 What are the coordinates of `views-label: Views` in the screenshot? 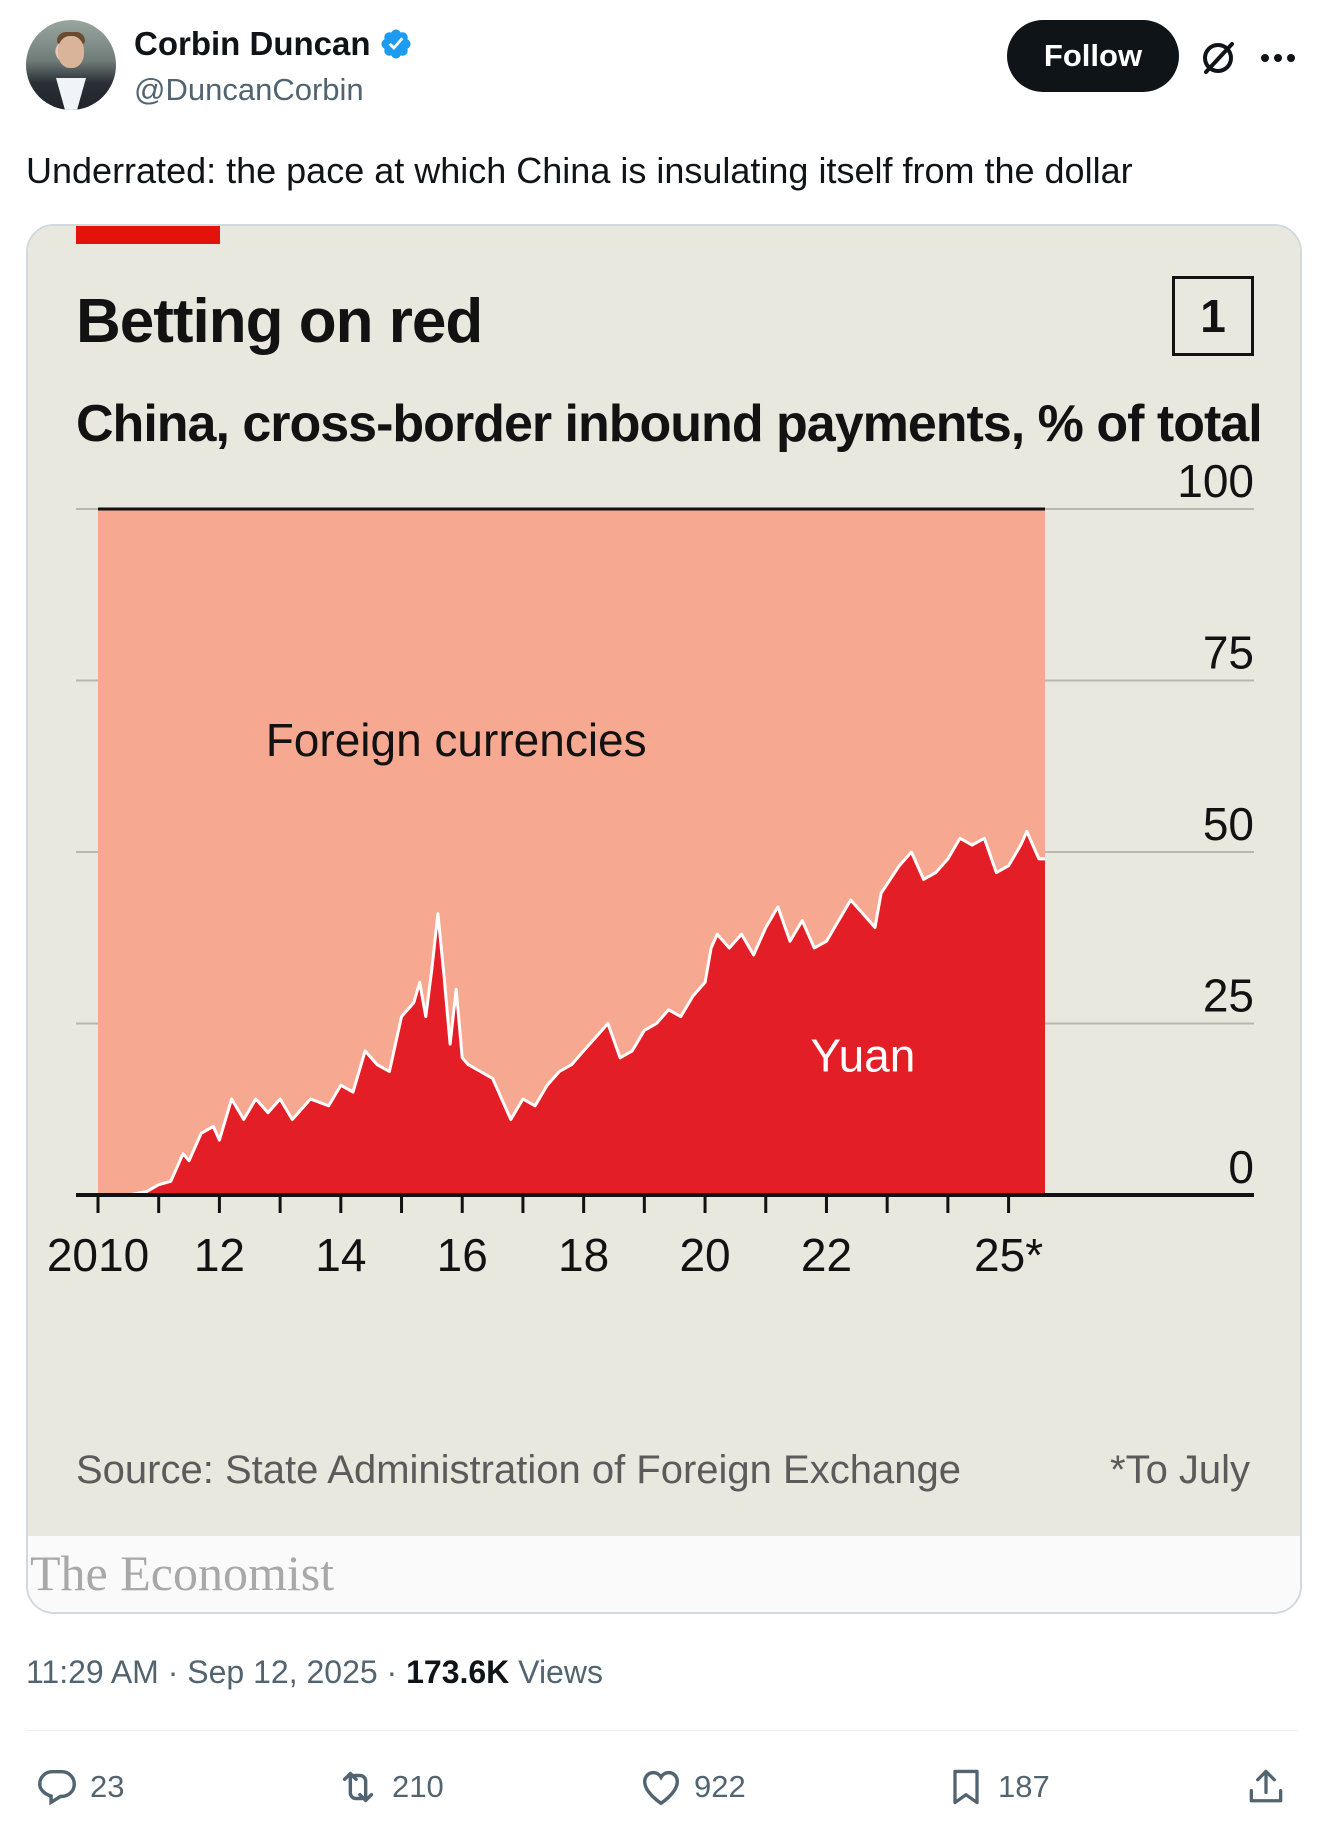 It's located at (560, 1672).